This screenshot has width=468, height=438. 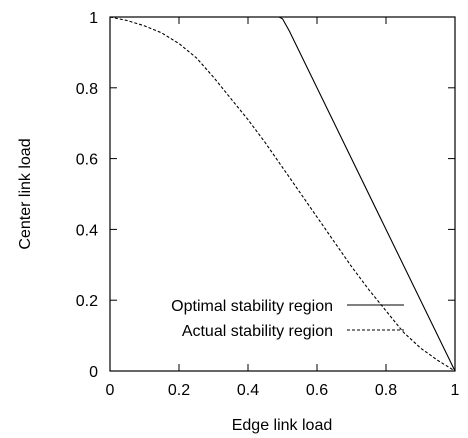 I want to click on y-axis-title: Center link load, so click(x=25, y=193).